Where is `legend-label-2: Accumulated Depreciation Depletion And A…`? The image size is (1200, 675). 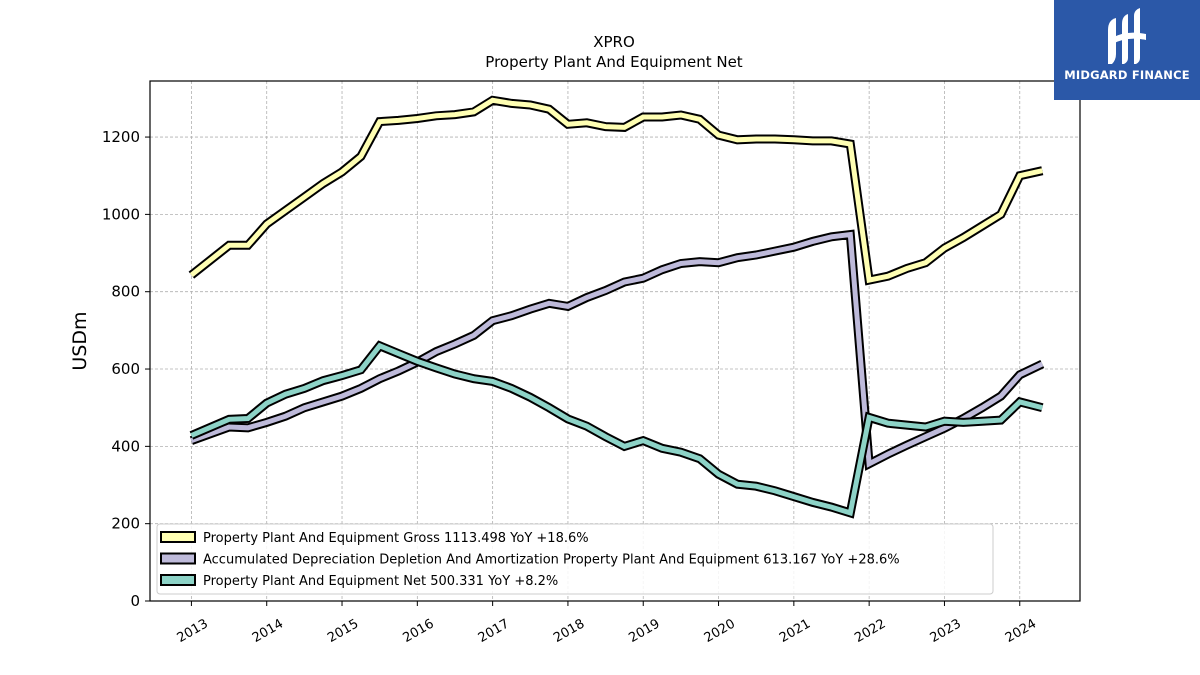
legend-label-2: Accumulated Depreciation Depletion And A… is located at coordinates (551, 560).